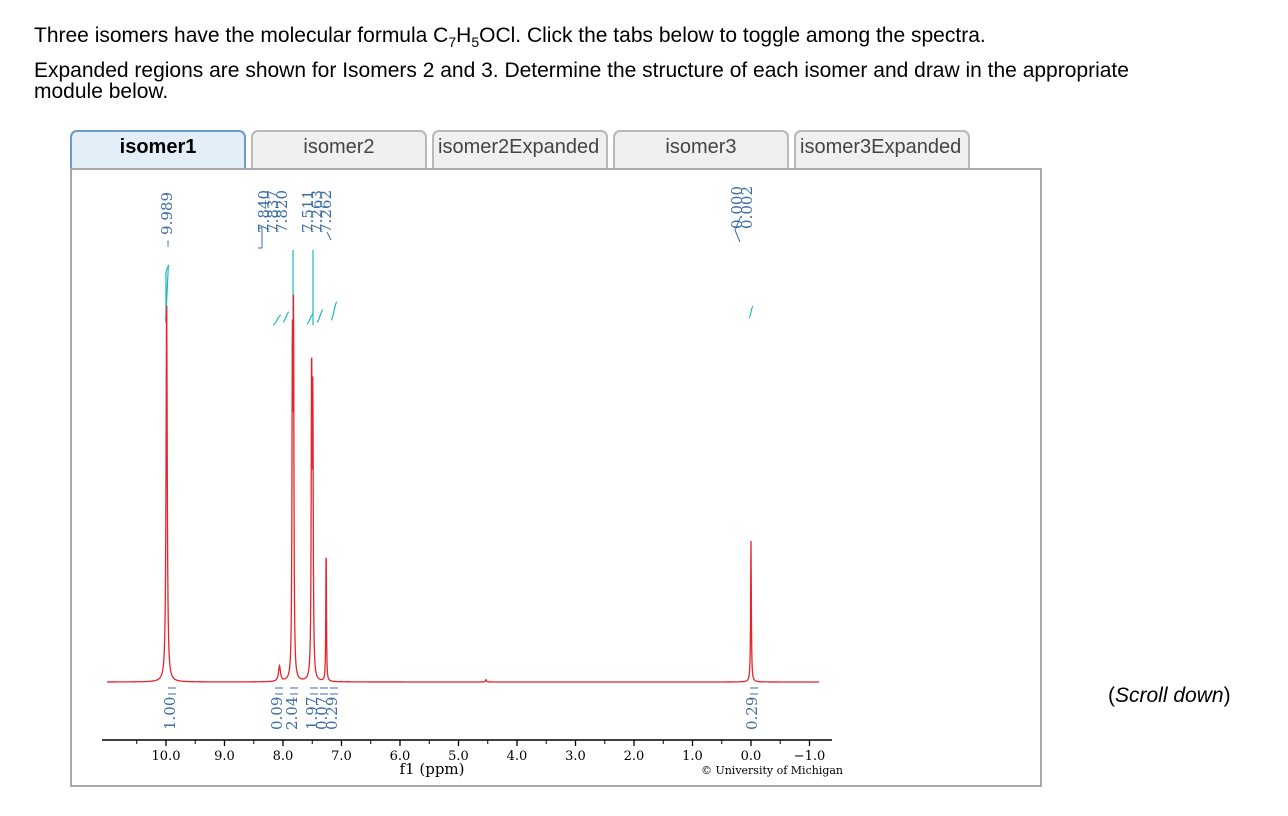 The image size is (1288, 816). What do you see at coordinates (326, 211) in the screenshot?
I see `peak-shift-label: 7.262` at bounding box center [326, 211].